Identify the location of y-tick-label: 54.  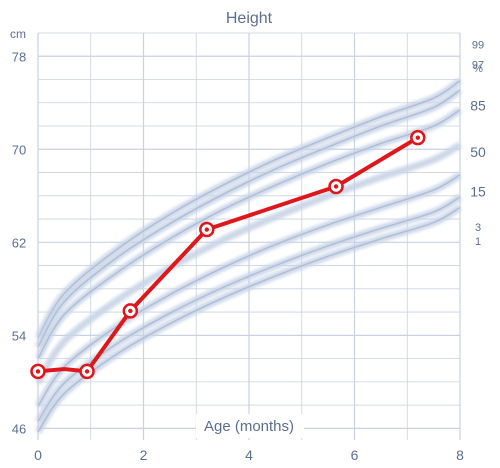
(19, 335).